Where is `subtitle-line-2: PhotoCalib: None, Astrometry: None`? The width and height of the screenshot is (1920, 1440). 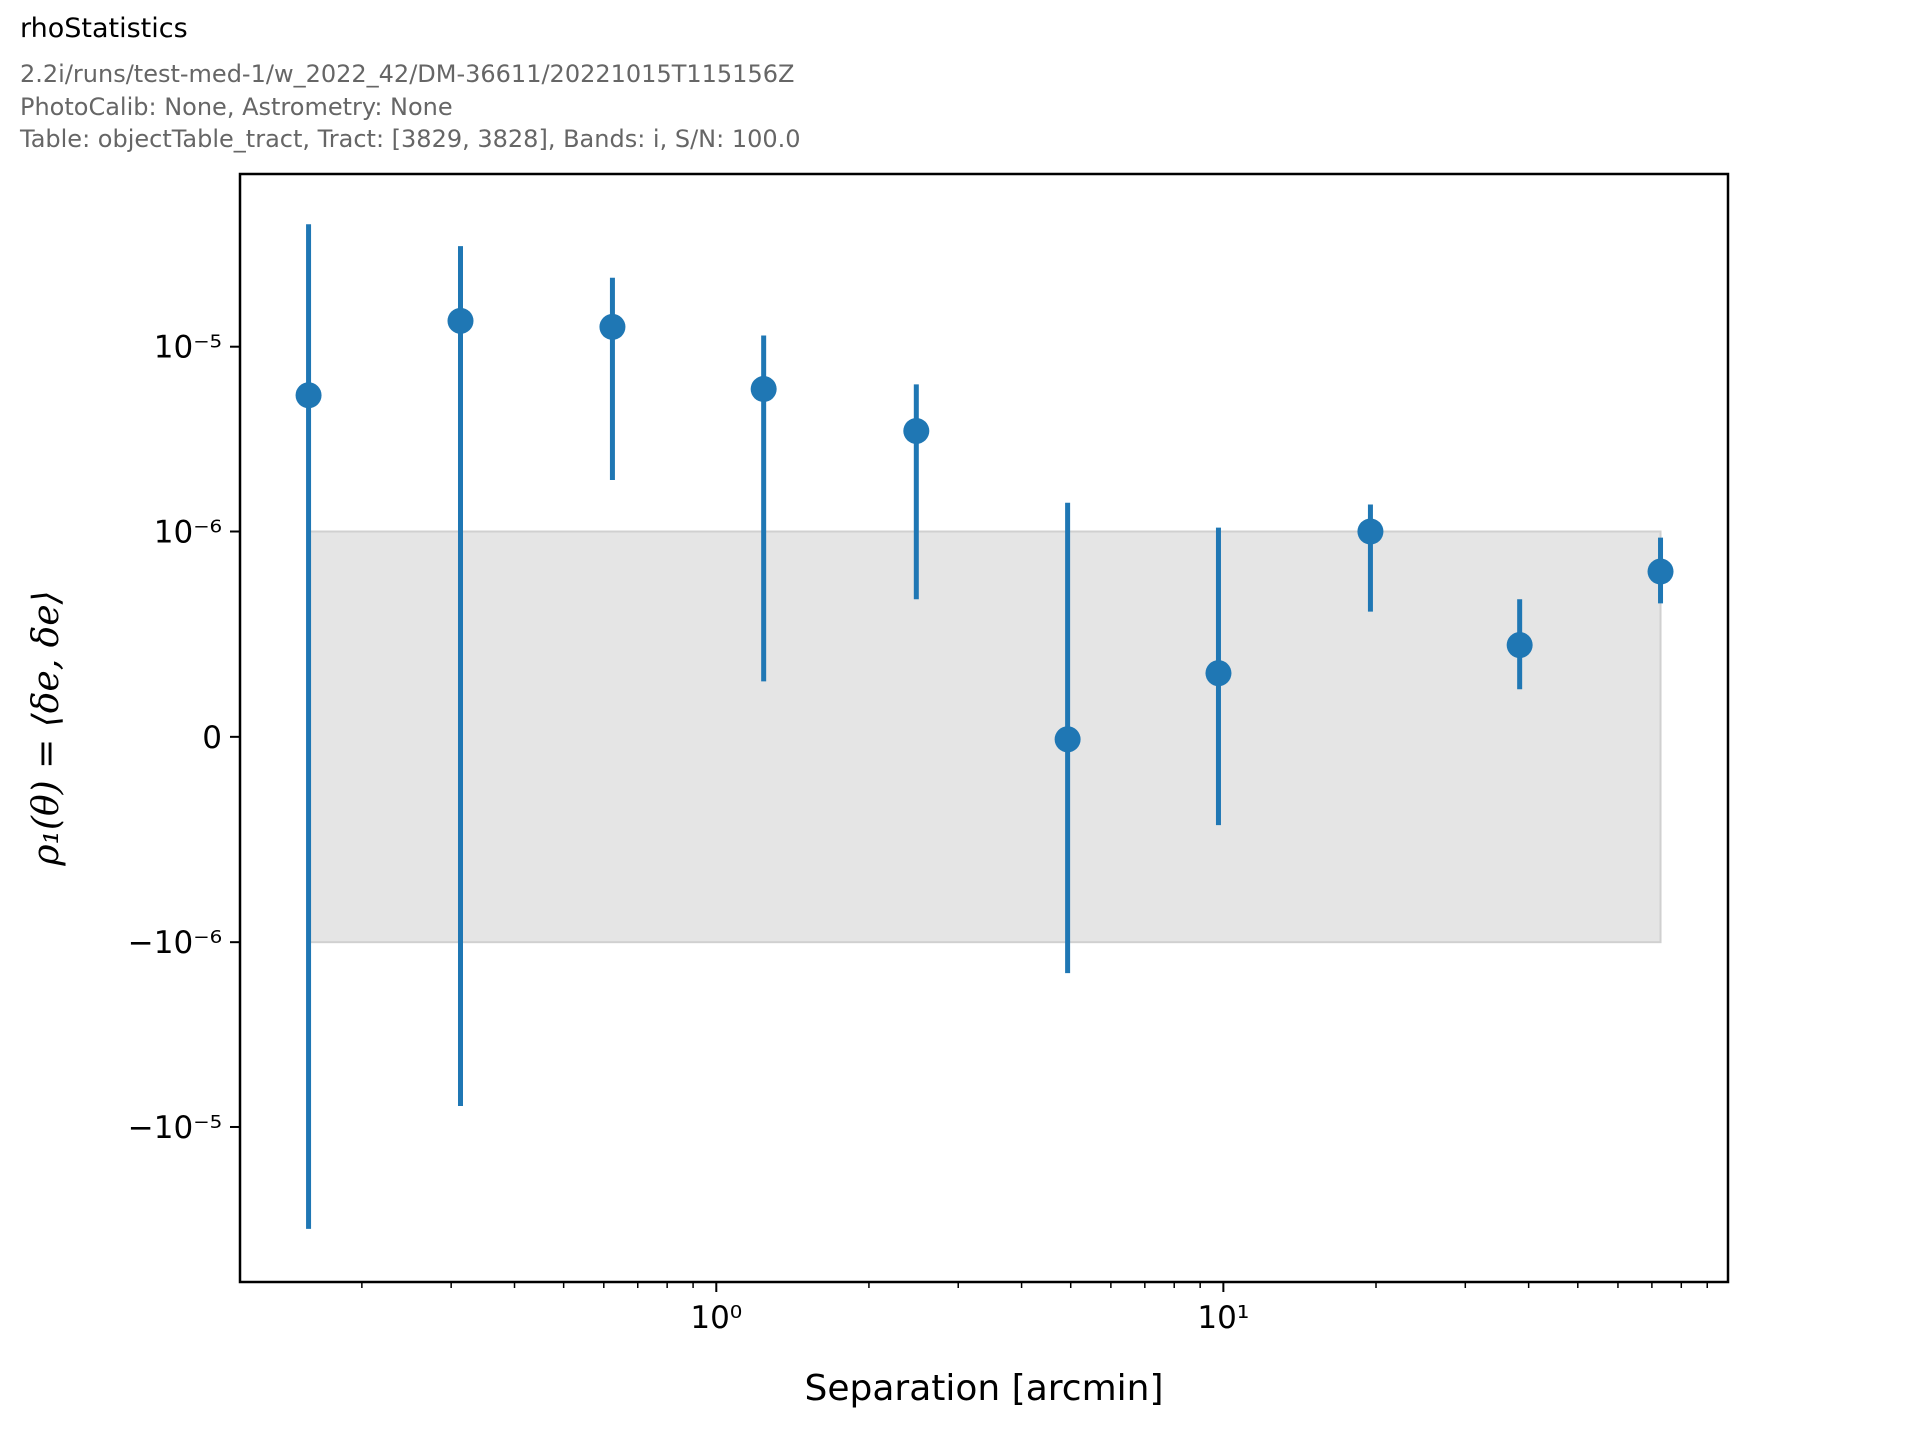 subtitle-line-2: PhotoCalib: None, Astrometry: None is located at coordinates (236, 107).